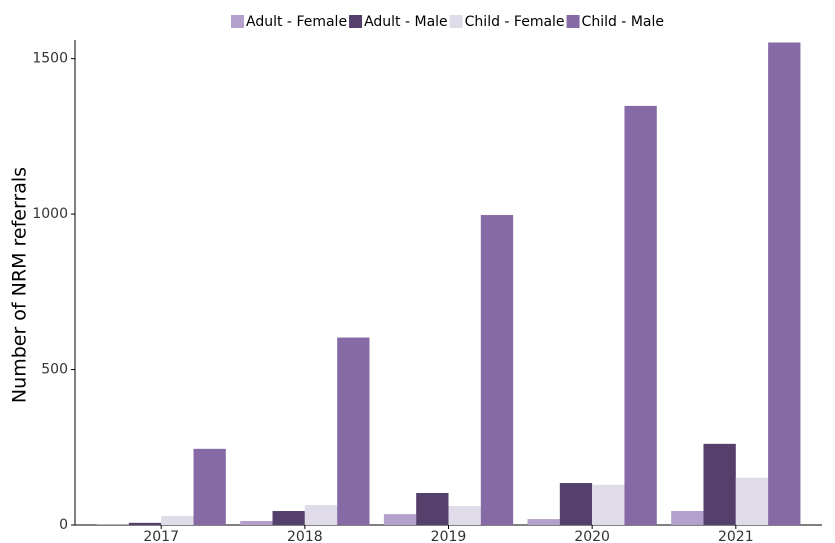 The image size is (835, 543). I want to click on y-tick-label: 1500, so click(50, 59).